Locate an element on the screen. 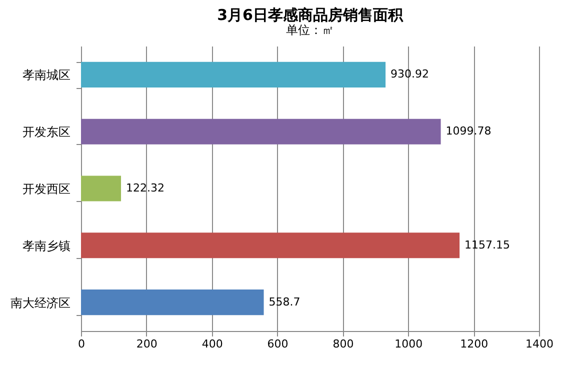 This screenshot has height=369, width=579. x-tick-label: 1400 is located at coordinates (540, 344).